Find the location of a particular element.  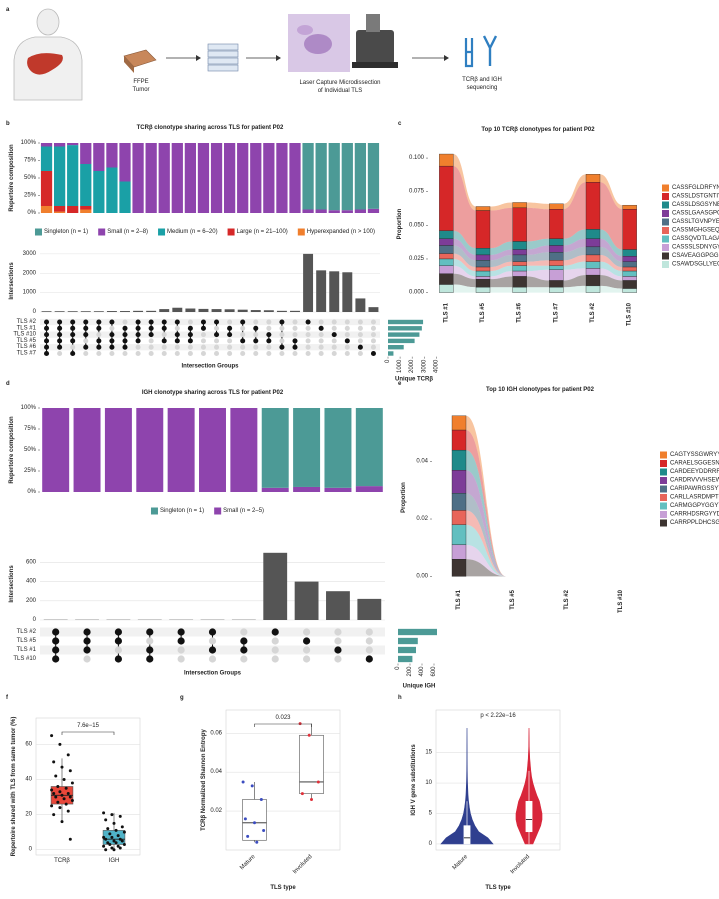

y-tick-label: 1000 is located at coordinates (30, 293).